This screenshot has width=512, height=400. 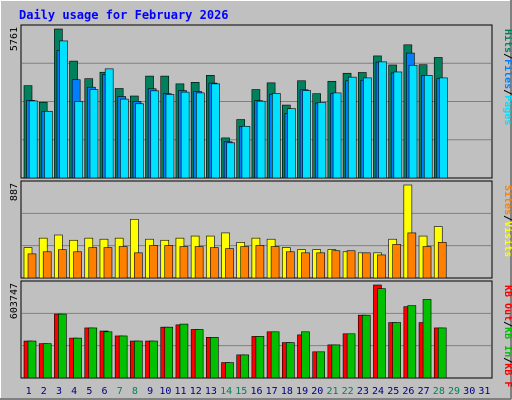 I want to click on x-label-day-8: 8, so click(x=135, y=391).